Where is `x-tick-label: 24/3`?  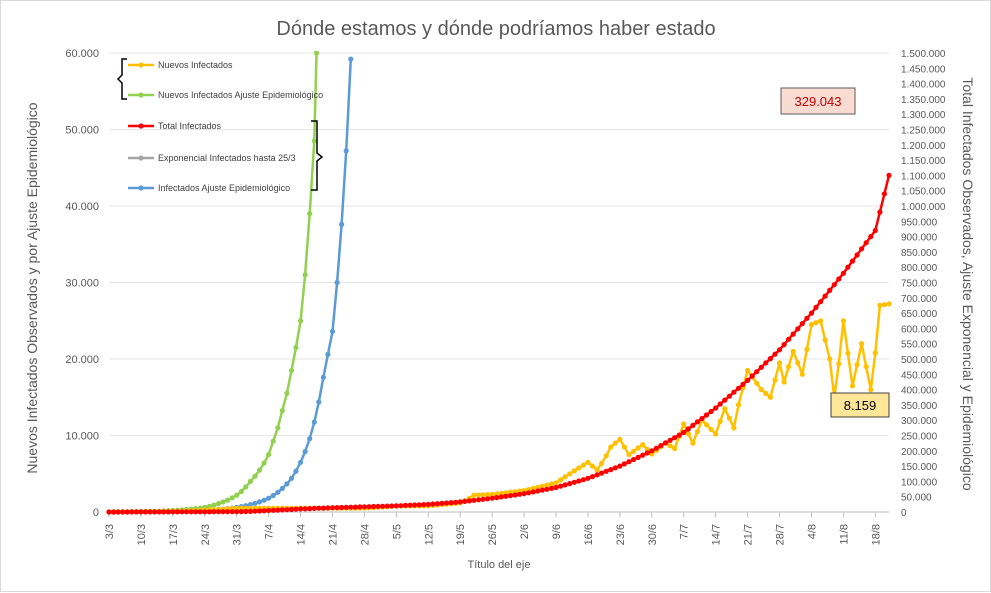 x-tick-label: 24/3 is located at coordinates (206, 534).